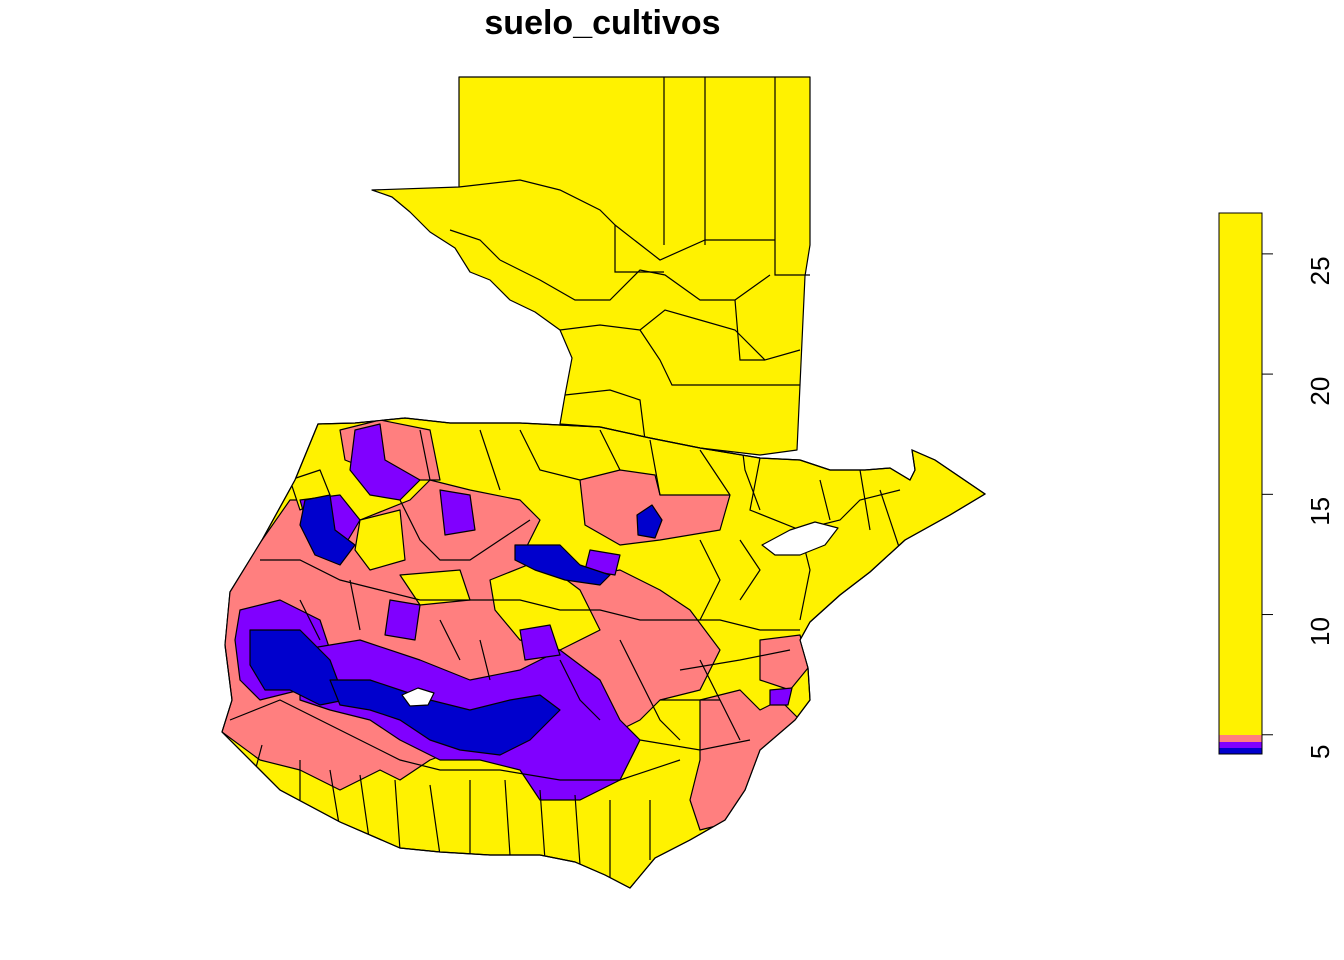 Image resolution: width=1344 pixels, height=960 pixels. I want to click on colorbar-tick-label: 10, so click(1320, 631).